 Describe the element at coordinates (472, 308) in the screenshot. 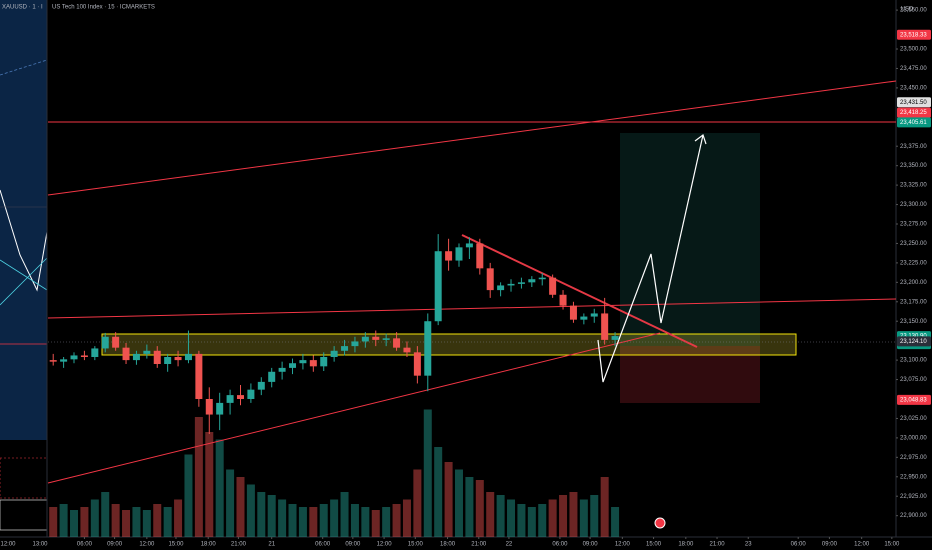

I see `trend-line` at that location.